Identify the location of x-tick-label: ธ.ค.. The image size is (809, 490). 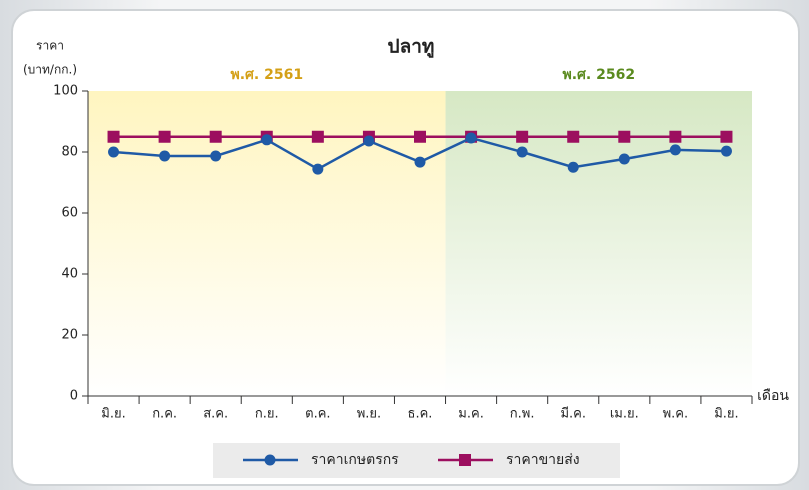
(420, 414).